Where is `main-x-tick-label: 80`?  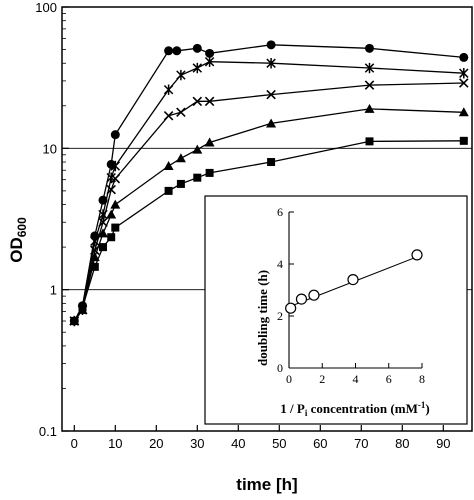 main-x-tick-label: 80 is located at coordinates (402, 443).